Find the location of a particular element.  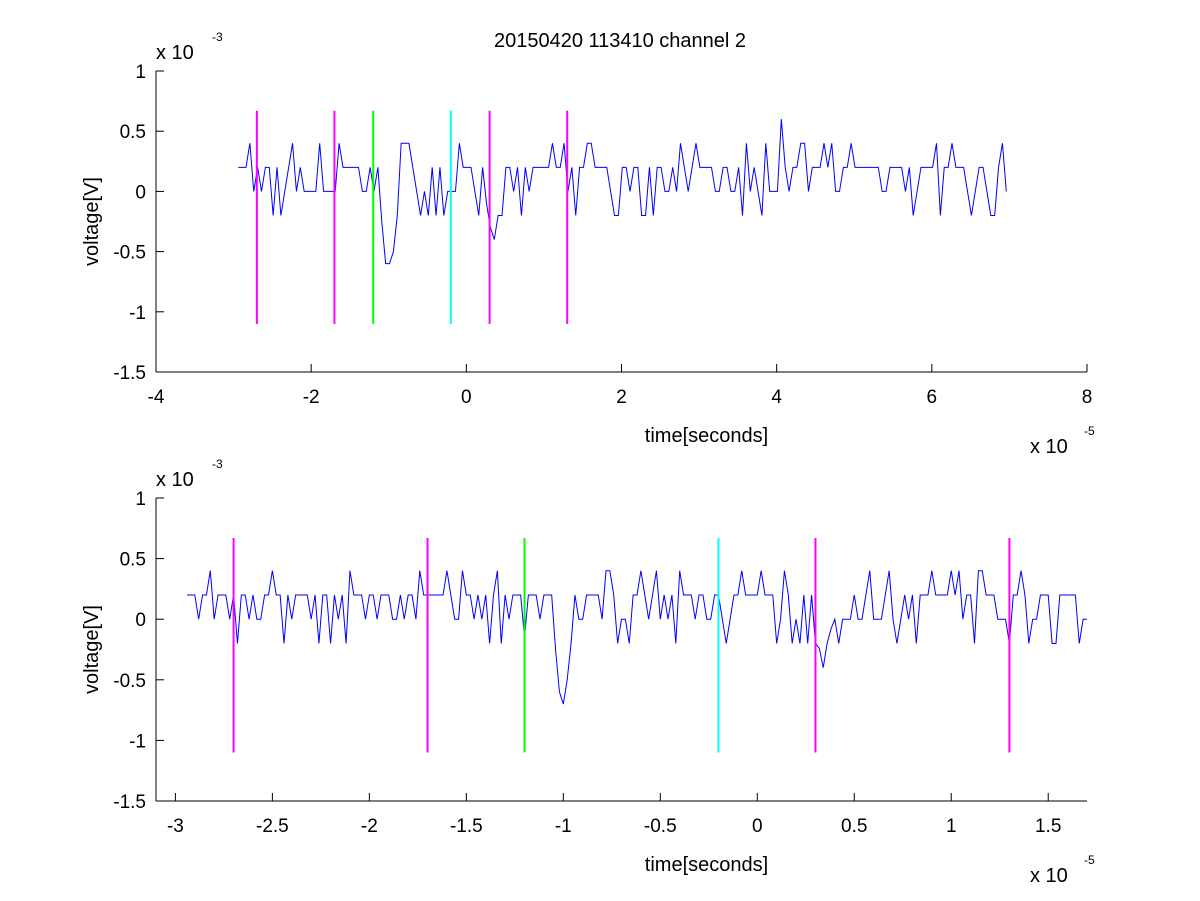

x-tick-label: -2.5 is located at coordinates (272, 826).